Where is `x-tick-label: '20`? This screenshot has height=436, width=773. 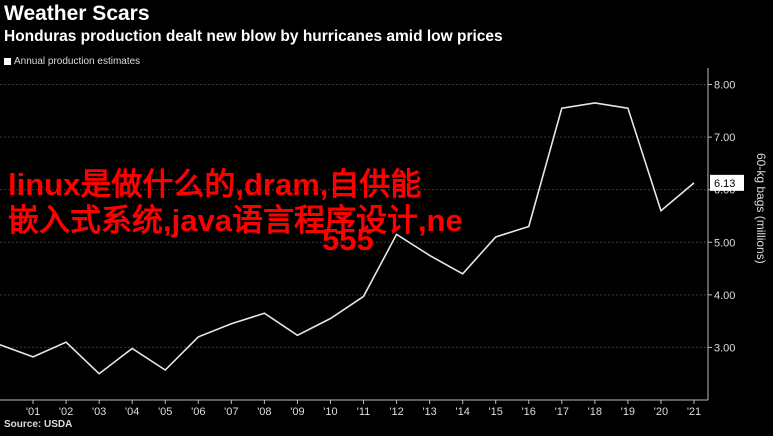
x-tick-label: '20 is located at coordinates (661, 412).